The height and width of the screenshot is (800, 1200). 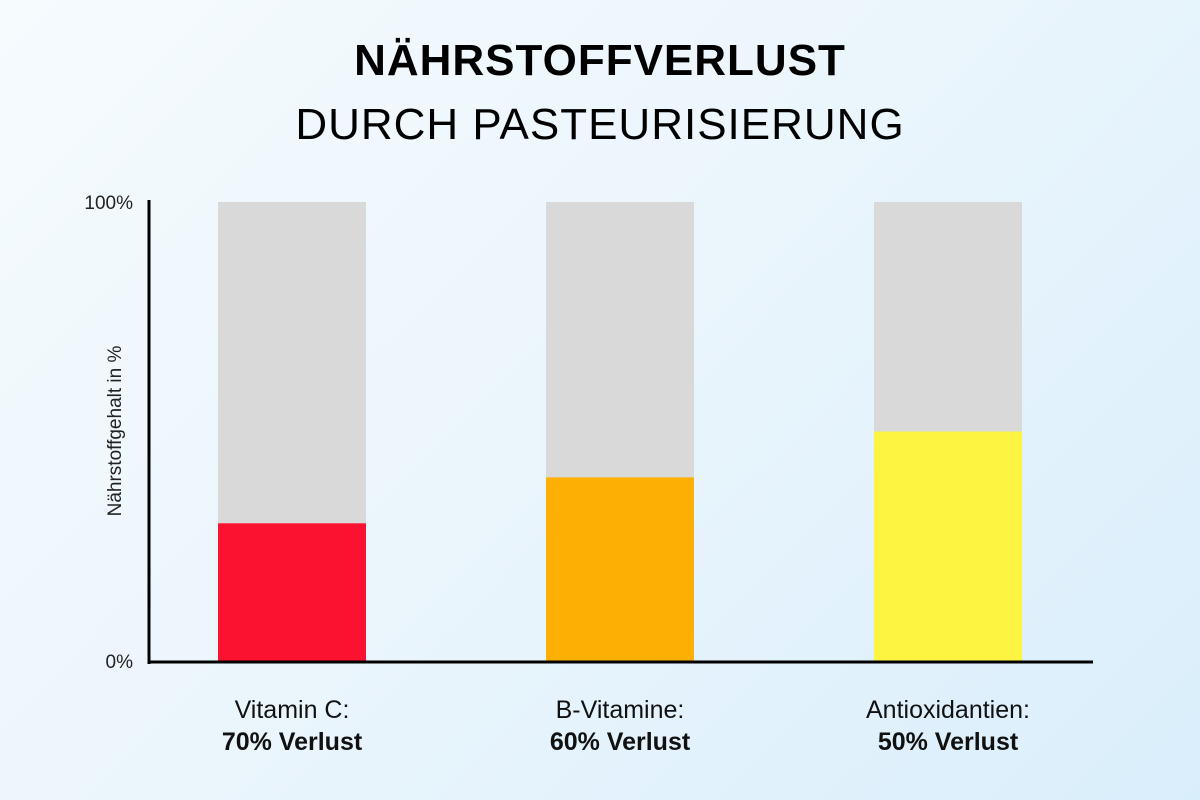 What do you see at coordinates (948, 546) in the screenshot?
I see `bar-antioxidantien` at bounding box center [948, 546].